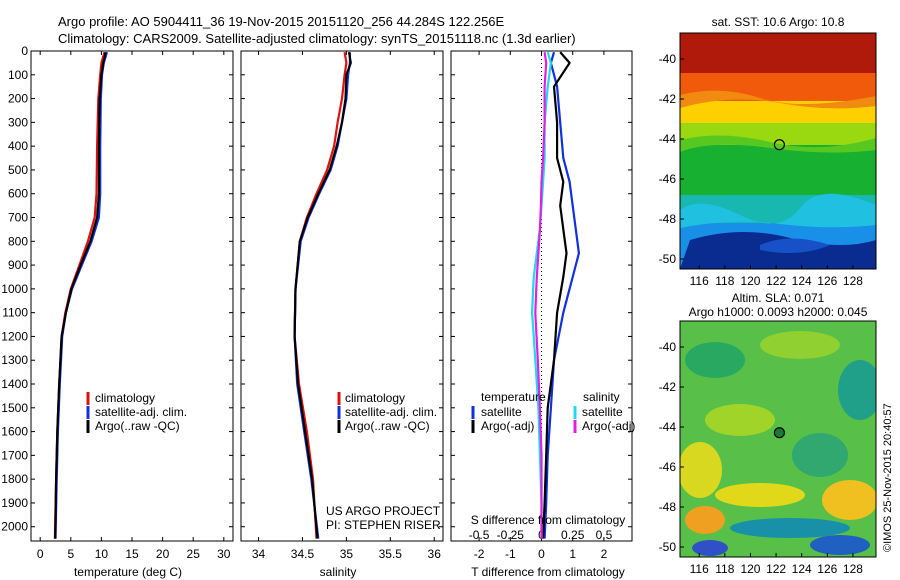 This screenshot has width=900, height=580. Describe the element at coordinates (383, 511) in the screenshot. I see `project-credit: US ARGO PROJECT` at that location.